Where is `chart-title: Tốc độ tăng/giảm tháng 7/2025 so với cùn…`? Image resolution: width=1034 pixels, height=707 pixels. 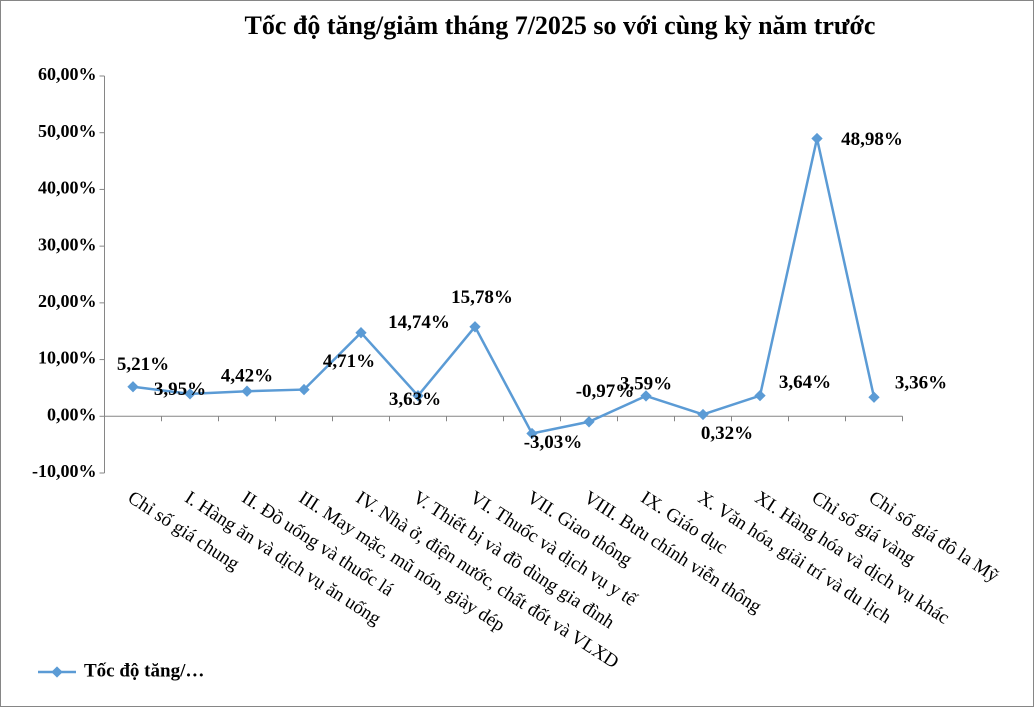 chart-title: Tốc độ tăng/giảm tháng 7/2025 so với cùn… is located at coordinates (560, 25).